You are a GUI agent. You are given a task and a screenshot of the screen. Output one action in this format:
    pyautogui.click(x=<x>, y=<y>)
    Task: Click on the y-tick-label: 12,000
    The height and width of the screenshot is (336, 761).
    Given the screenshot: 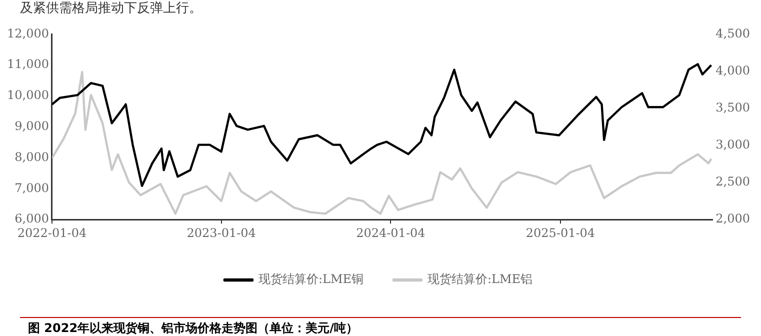 What is the action you would take?
    pyautogui.click(x=27, y=33)
    